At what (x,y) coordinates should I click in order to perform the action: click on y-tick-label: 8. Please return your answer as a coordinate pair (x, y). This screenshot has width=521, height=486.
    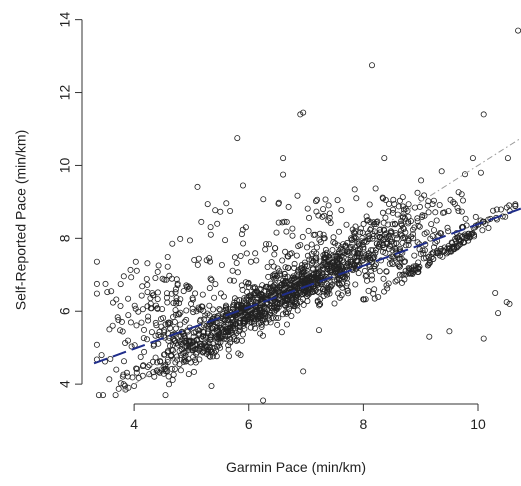
    Looking at the image, I should click on (65, 238).